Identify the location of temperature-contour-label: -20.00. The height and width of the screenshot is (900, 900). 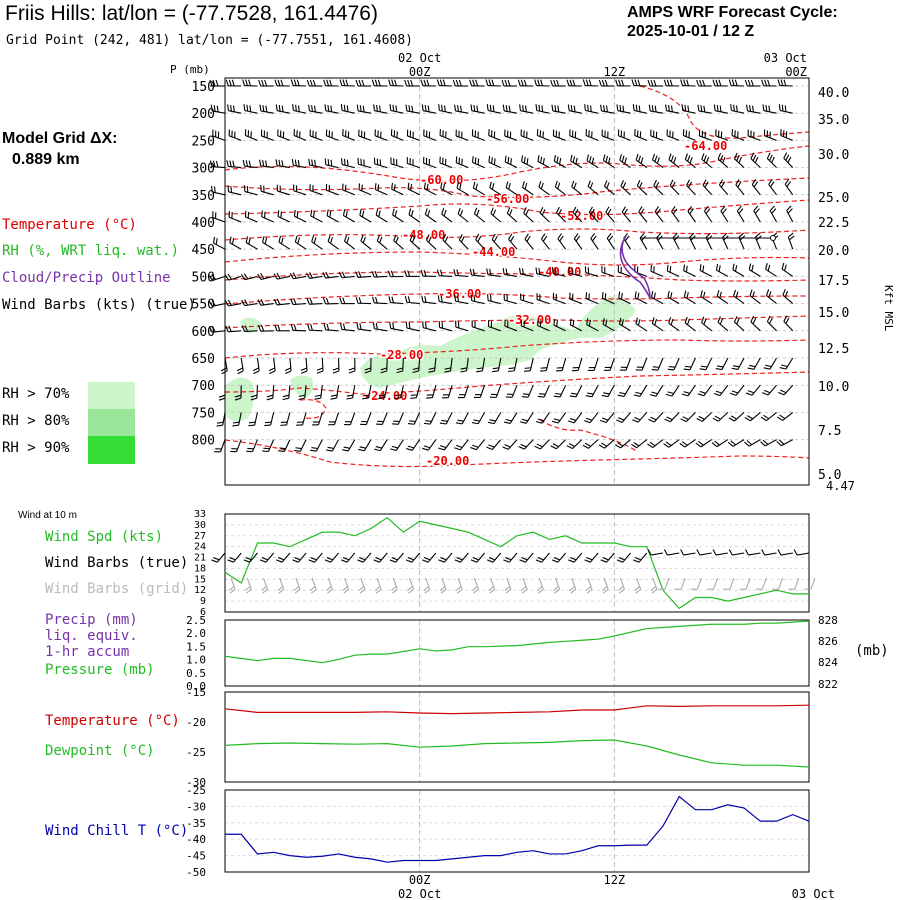
(447, 461).